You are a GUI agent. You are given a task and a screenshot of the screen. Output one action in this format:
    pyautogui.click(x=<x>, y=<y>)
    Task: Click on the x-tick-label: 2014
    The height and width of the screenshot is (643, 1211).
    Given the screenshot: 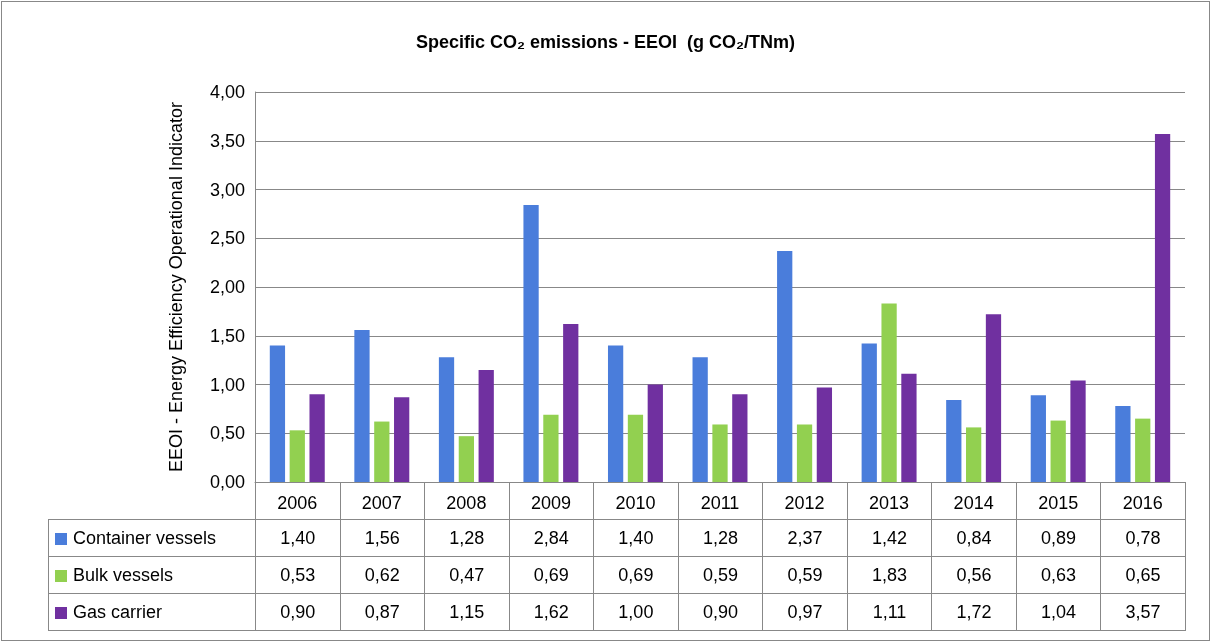 What is the action you would take?
    pyautogui.click(x=973, y=503)
    